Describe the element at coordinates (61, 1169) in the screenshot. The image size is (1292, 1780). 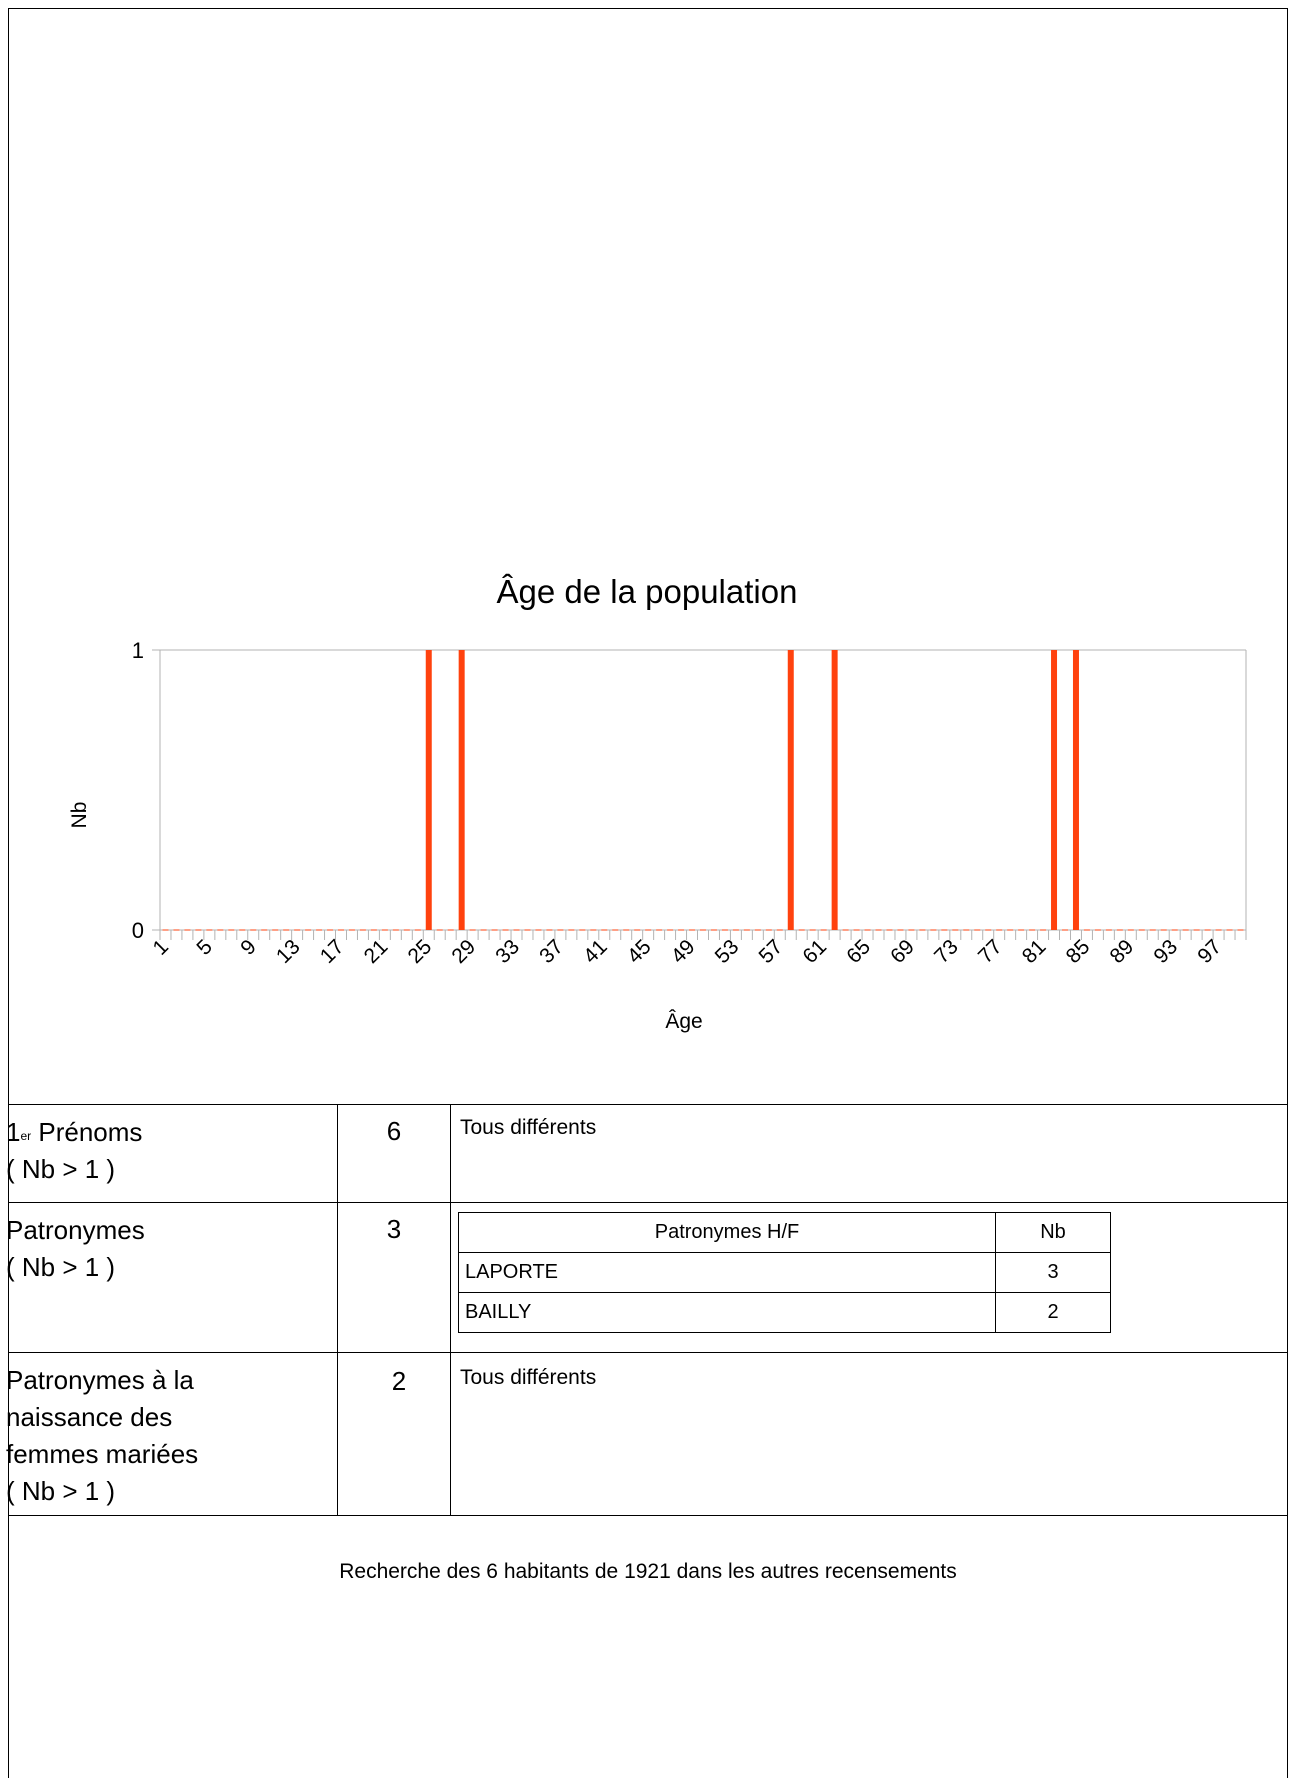
I see `prenoms-condition: ( Nb > 1 )` at that location.